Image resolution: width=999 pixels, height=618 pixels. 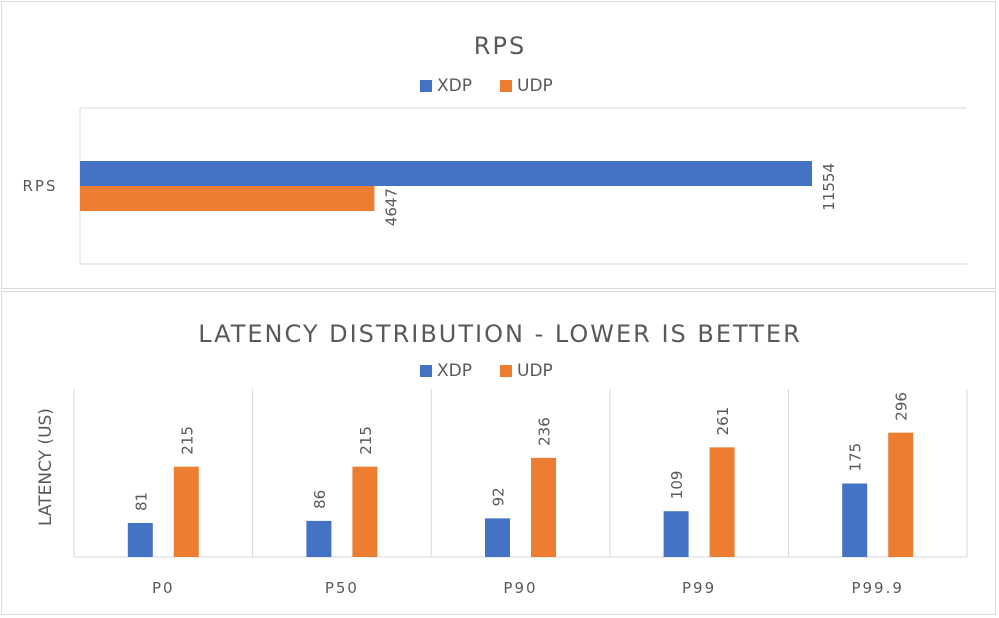 I want to click on rps-legend: XDP UDP, so click(x=486, y=86).